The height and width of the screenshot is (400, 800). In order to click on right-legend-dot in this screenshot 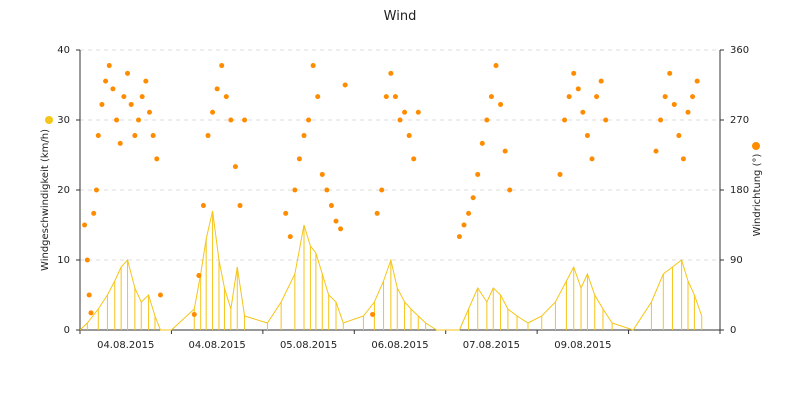, I will do `click(756, 146)`.